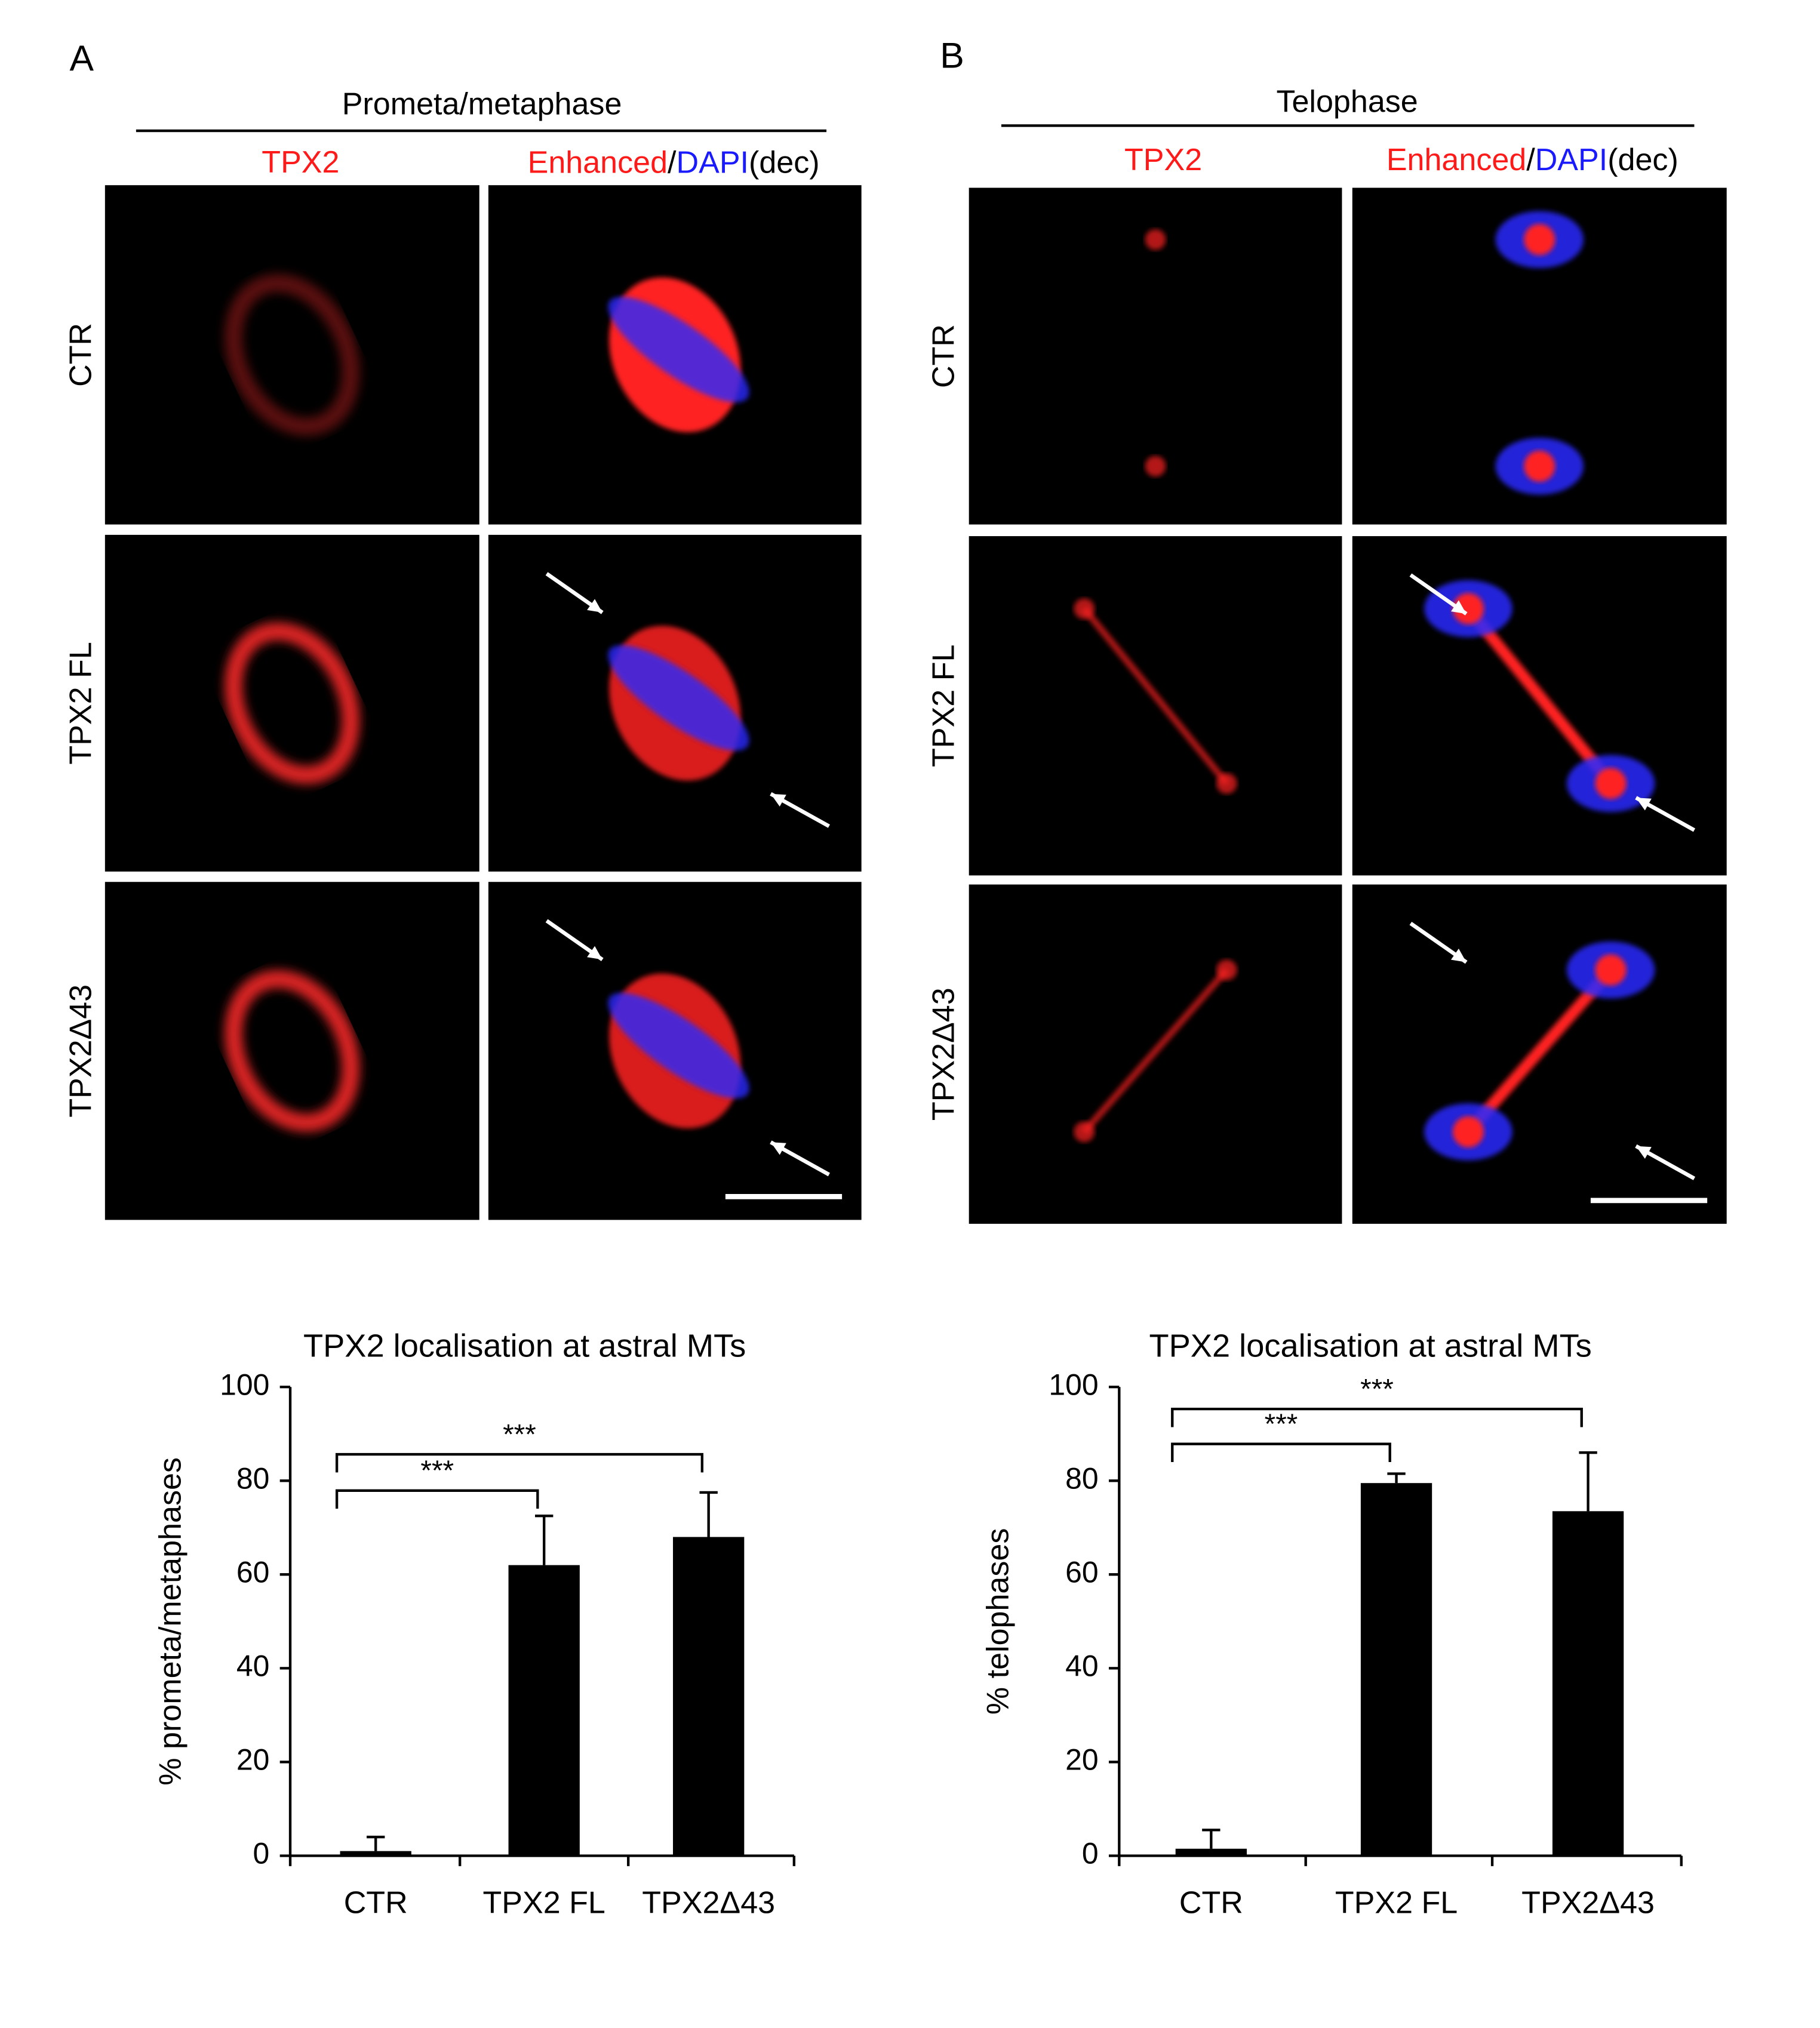 The image size is (1820, 2028). I want to click on column-label: Enhanced/DAPI(dec), so click(674, 162).